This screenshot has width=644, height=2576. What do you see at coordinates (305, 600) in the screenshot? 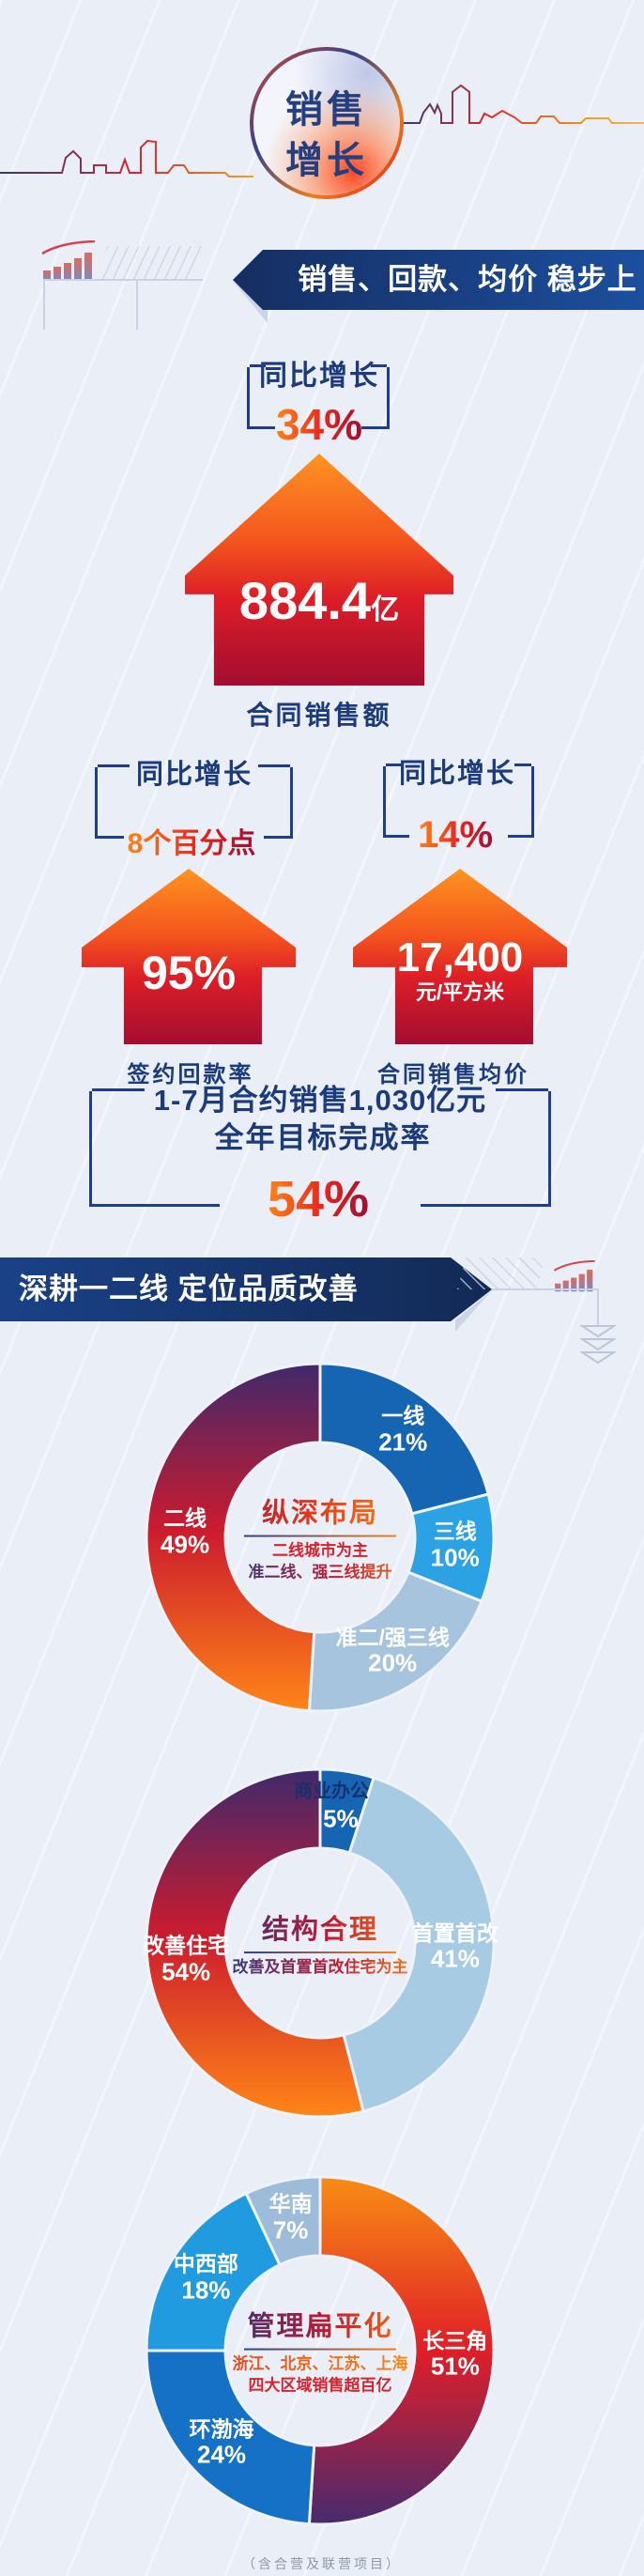
I see `main-sales-number: 884.4` at bounding box center [305, 600].